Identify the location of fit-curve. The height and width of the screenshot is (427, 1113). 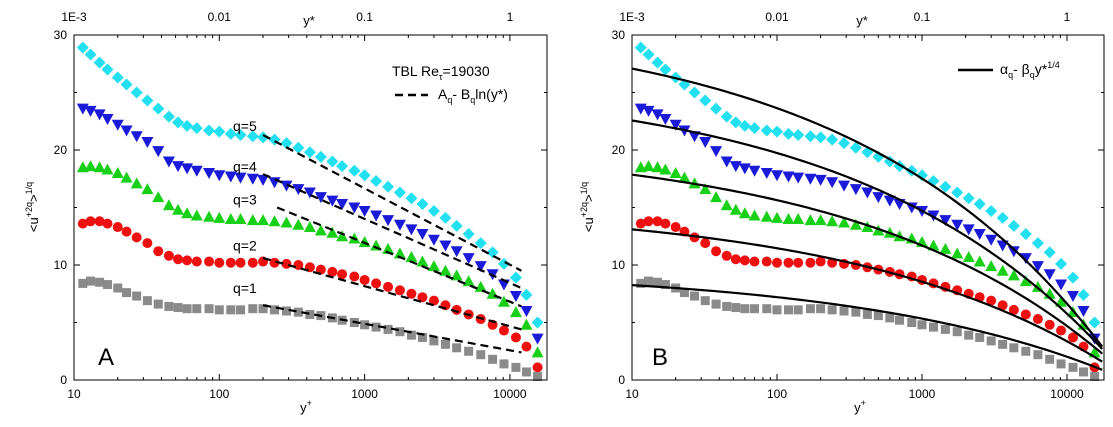
(867, 327).